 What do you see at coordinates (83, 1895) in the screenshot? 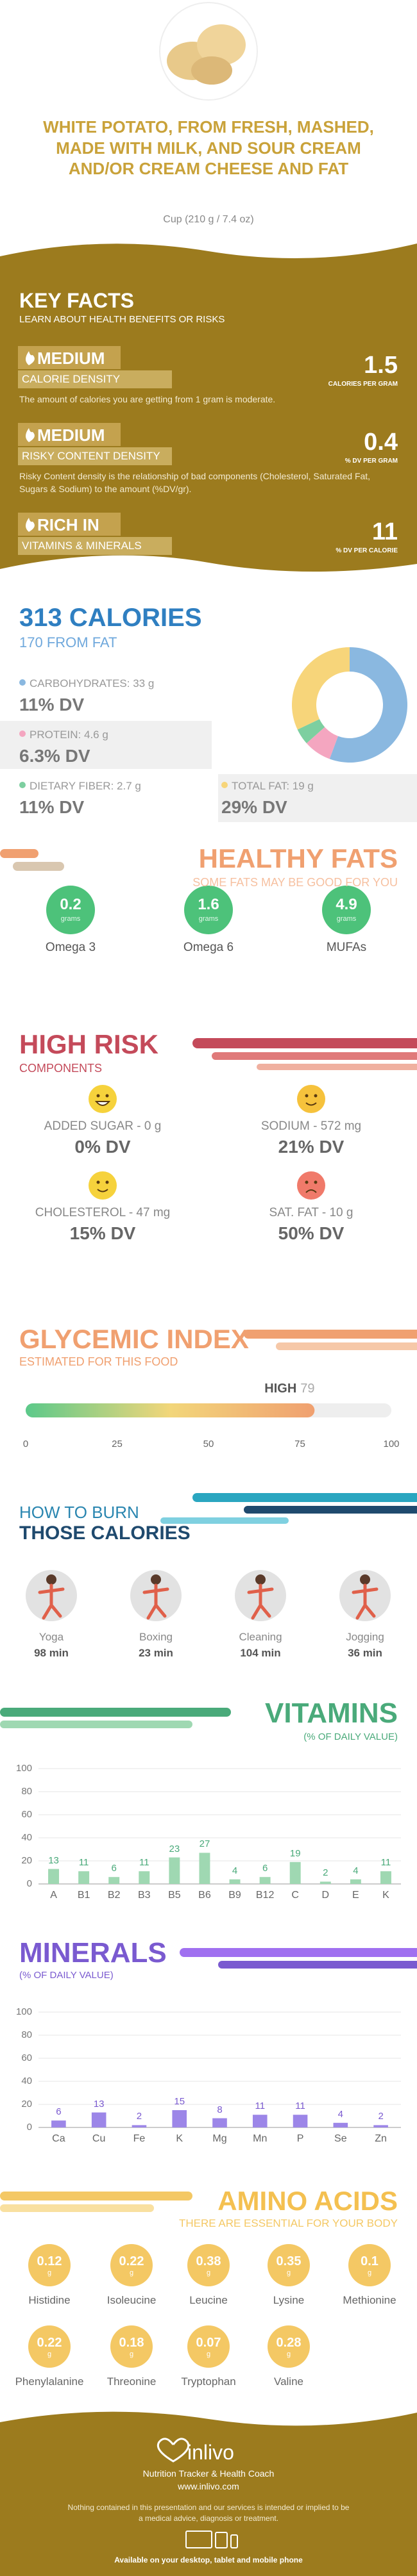
I see `x-tick-label: B1` at bounding box center [83, 1895].